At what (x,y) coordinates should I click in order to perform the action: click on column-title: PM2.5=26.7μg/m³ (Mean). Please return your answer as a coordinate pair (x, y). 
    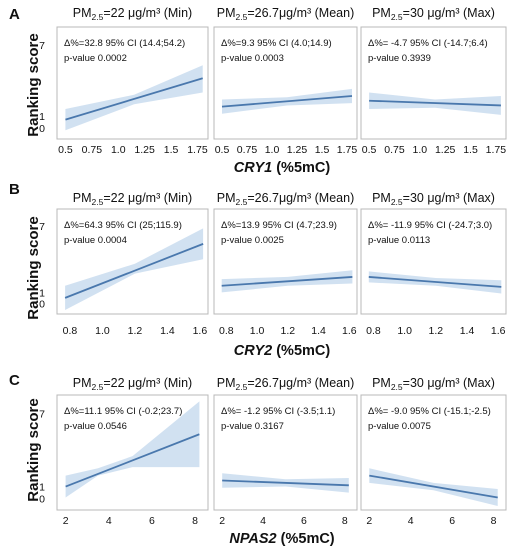
    Looking at the image, I should click on (285, 384).